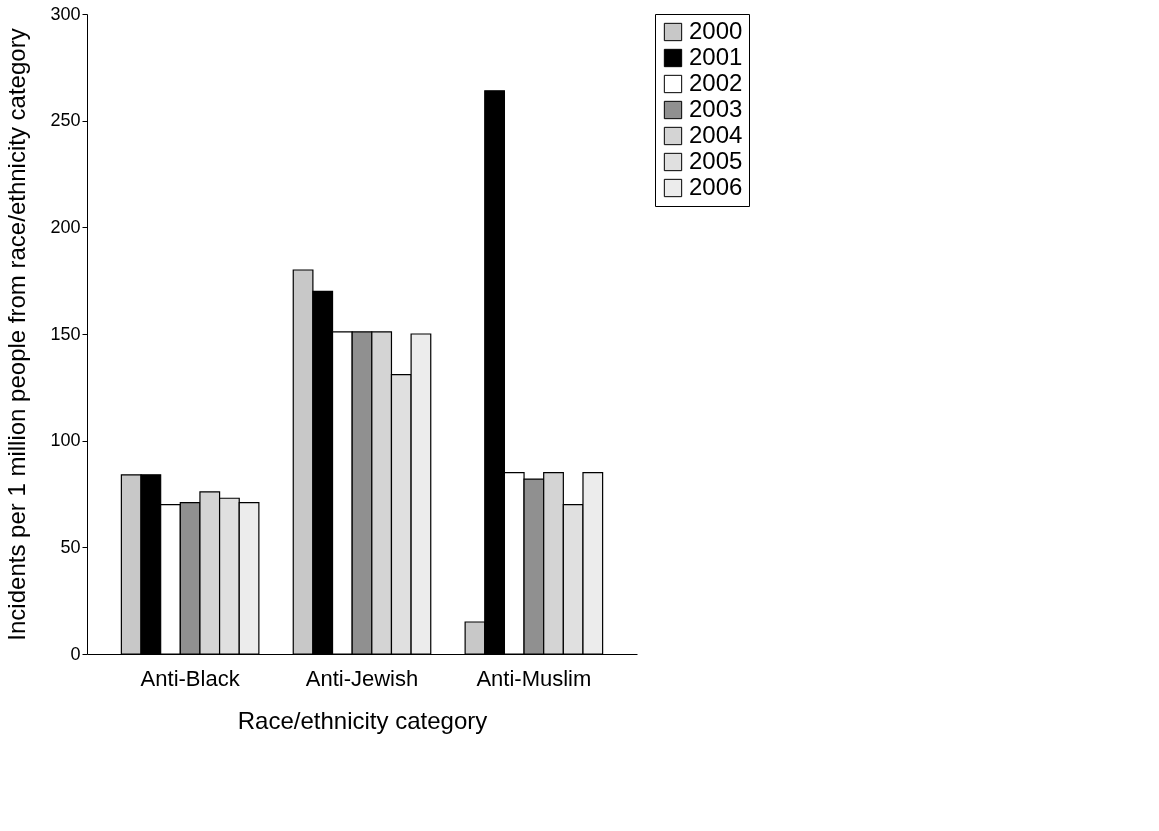 This screenshot has height=831, width=1159. I want to click on y-tick-label: 100, so click(65, 440).